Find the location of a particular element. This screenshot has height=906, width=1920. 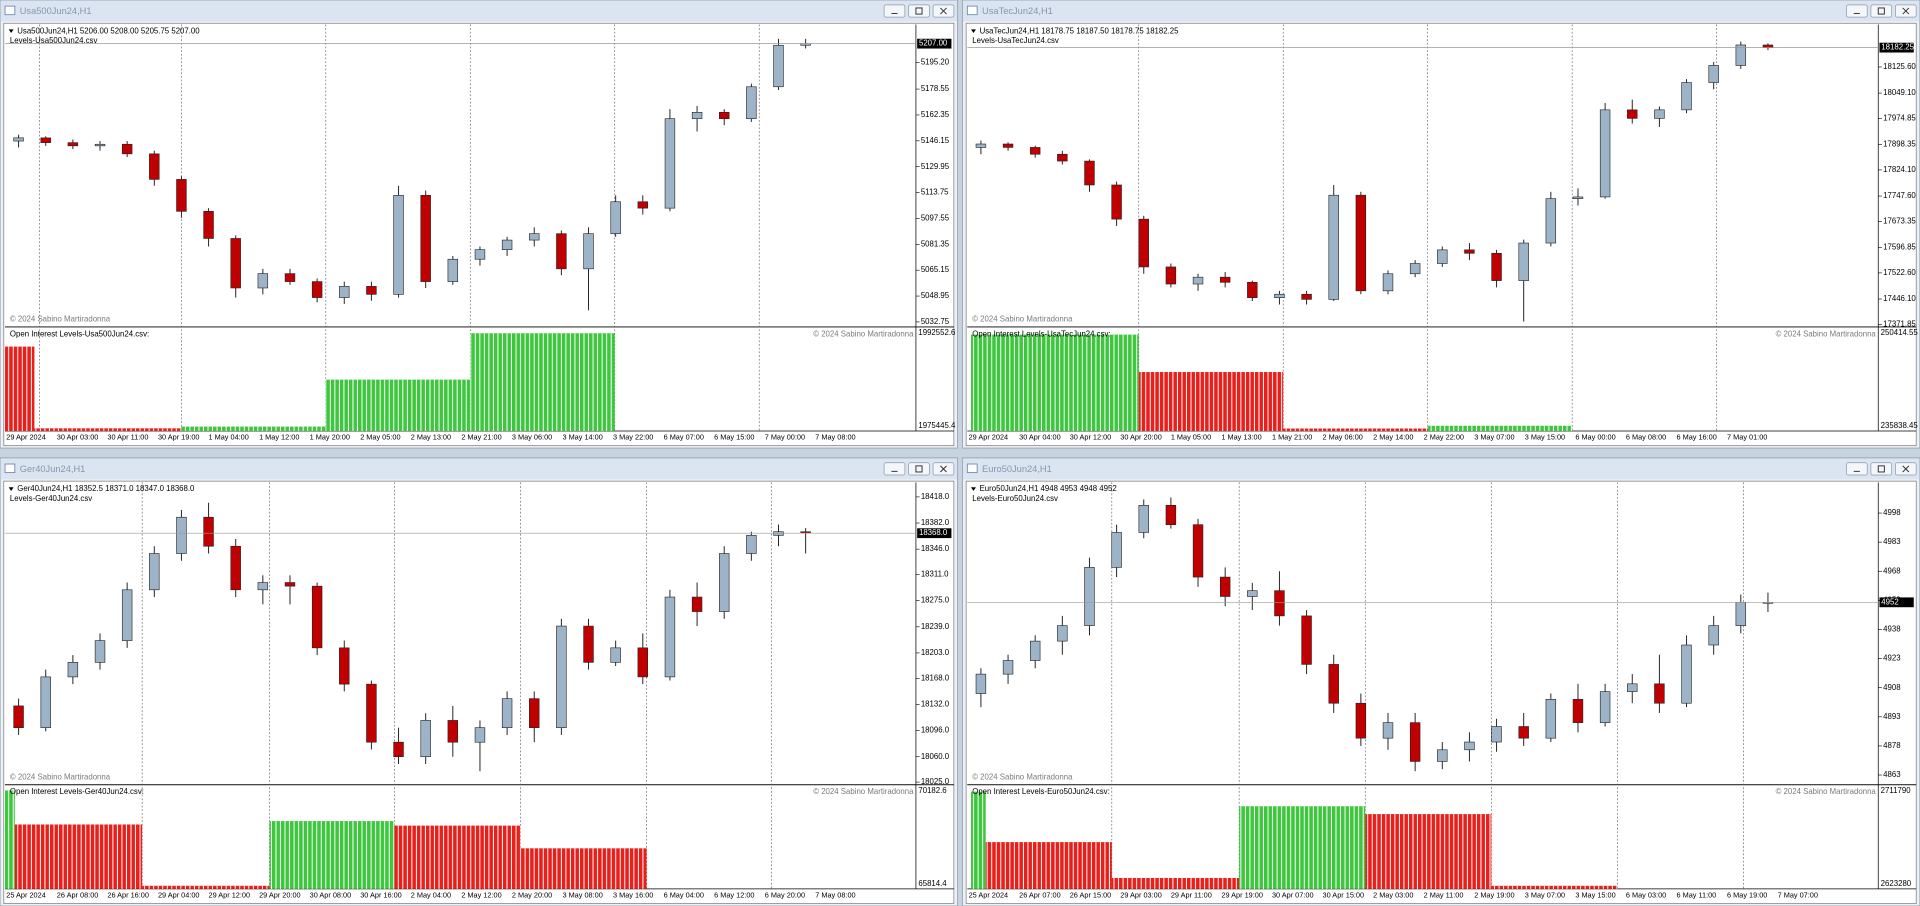

time-label: 2 May 22:00 is located at coordinates (1444, 437).